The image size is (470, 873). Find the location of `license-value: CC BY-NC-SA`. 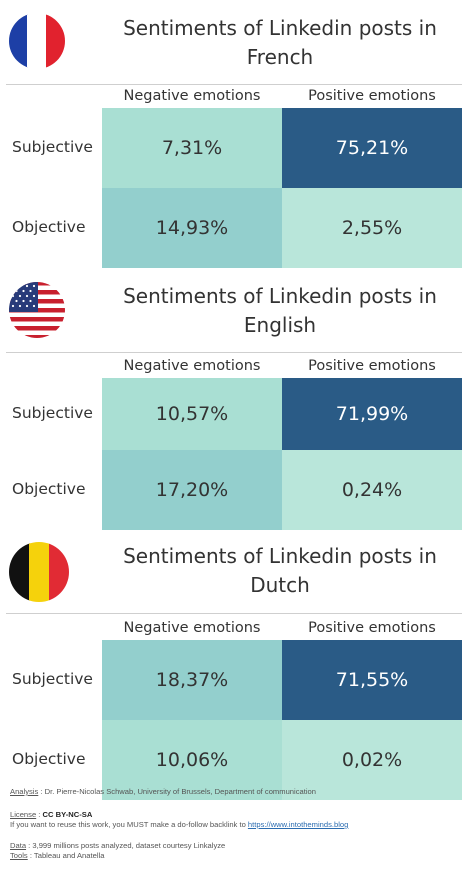

license-value: CC BY-NC-SA is located at coordinates (67, 814).